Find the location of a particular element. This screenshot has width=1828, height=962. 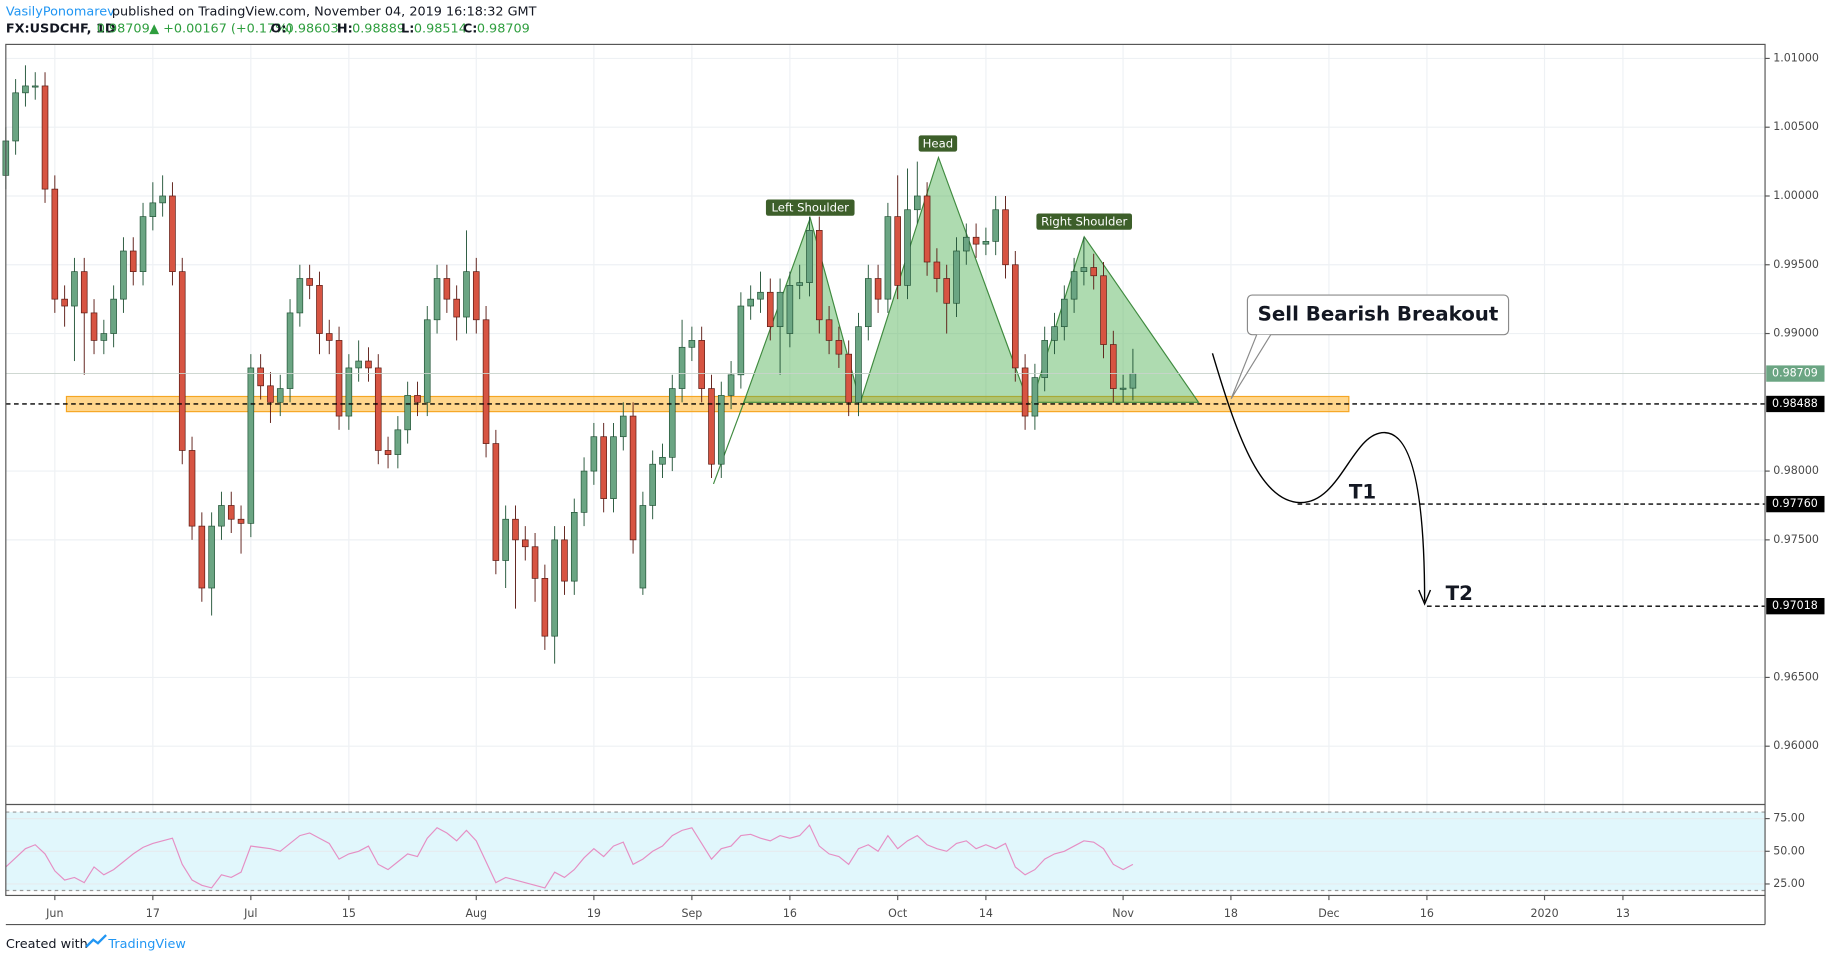

x-tick-label: 18 is located at coordinates (1231, 913).